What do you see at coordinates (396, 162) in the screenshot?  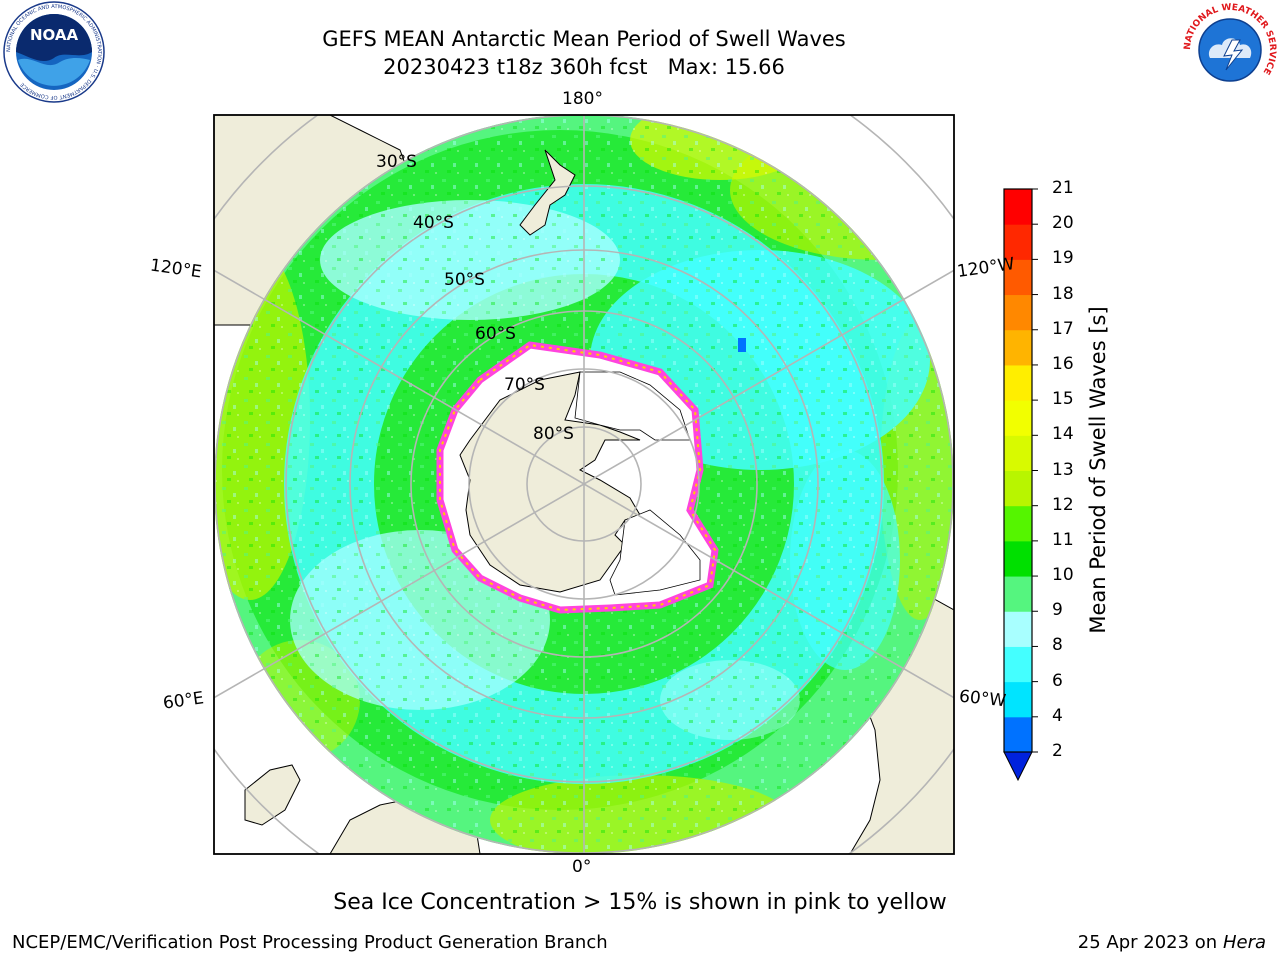 I see `lat-label-30s: 30°S` at bounding box center [396, 162].